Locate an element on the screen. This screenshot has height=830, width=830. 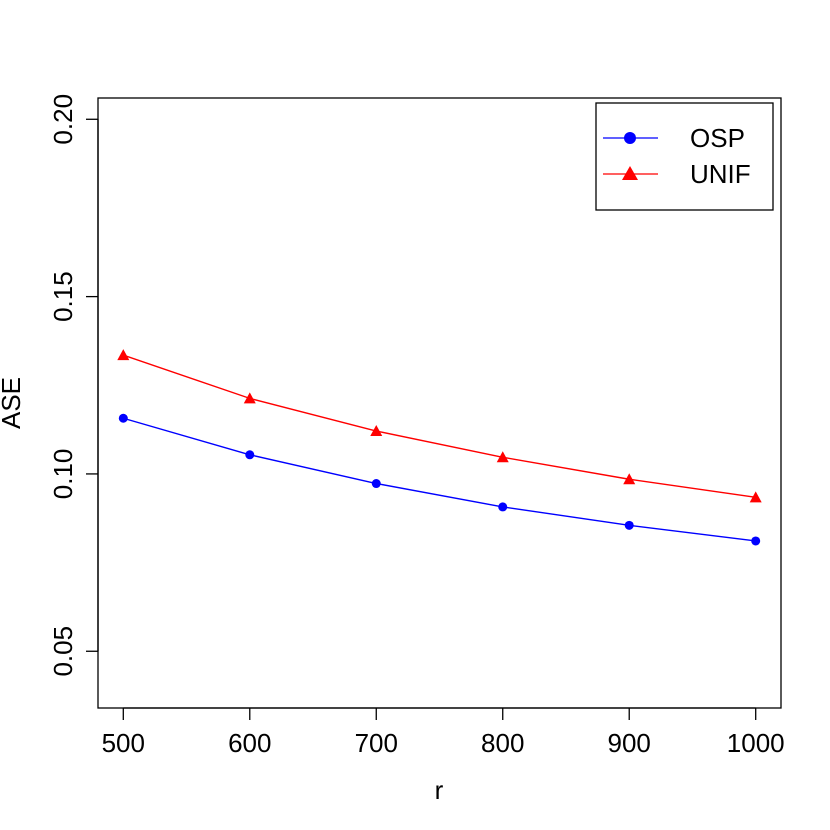
x-tick-label: 600 is located at coordinates (249, 743).